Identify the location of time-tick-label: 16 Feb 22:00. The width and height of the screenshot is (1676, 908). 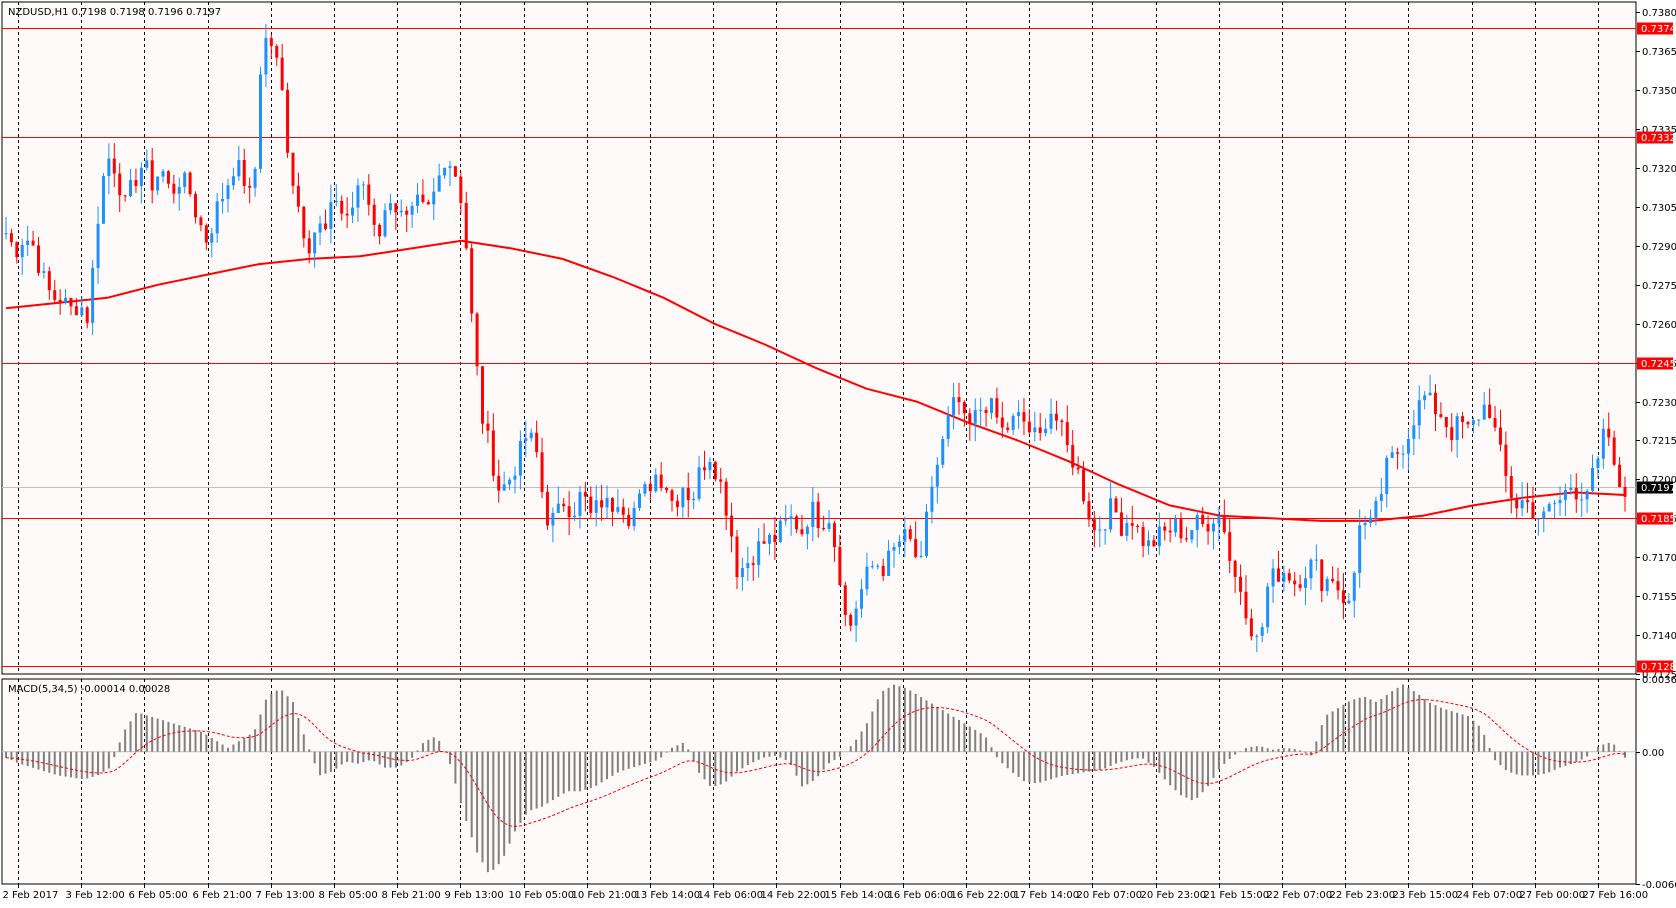
(984, 895).